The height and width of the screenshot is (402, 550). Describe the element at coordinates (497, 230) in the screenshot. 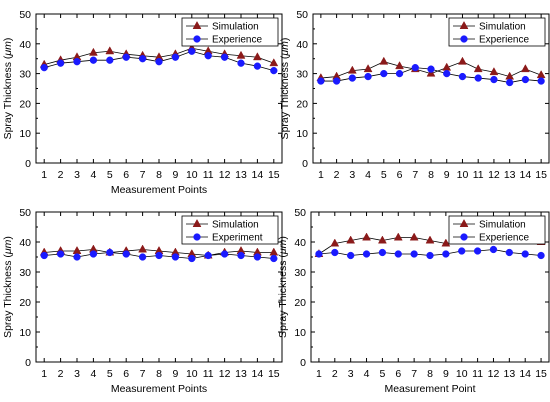

I see `legend: Simulation Experience` at that location.